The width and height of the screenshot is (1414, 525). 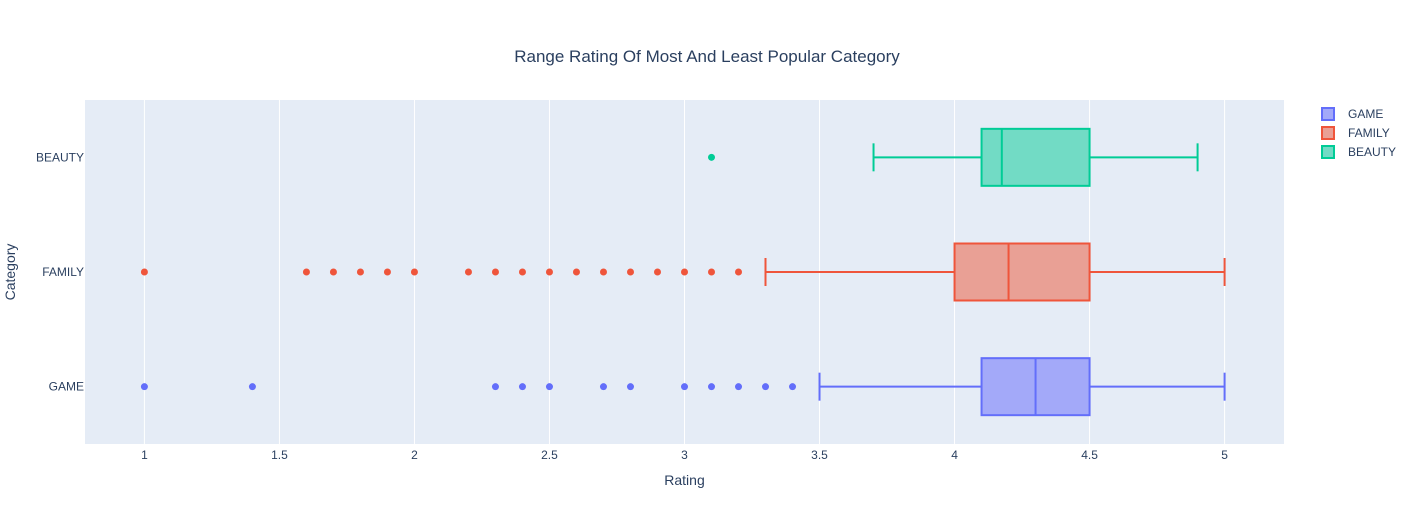 What do you see at coordinates (414, 455) in the screenshot?
I see `x-tick-label: 2` at bounding box center [414, 455].